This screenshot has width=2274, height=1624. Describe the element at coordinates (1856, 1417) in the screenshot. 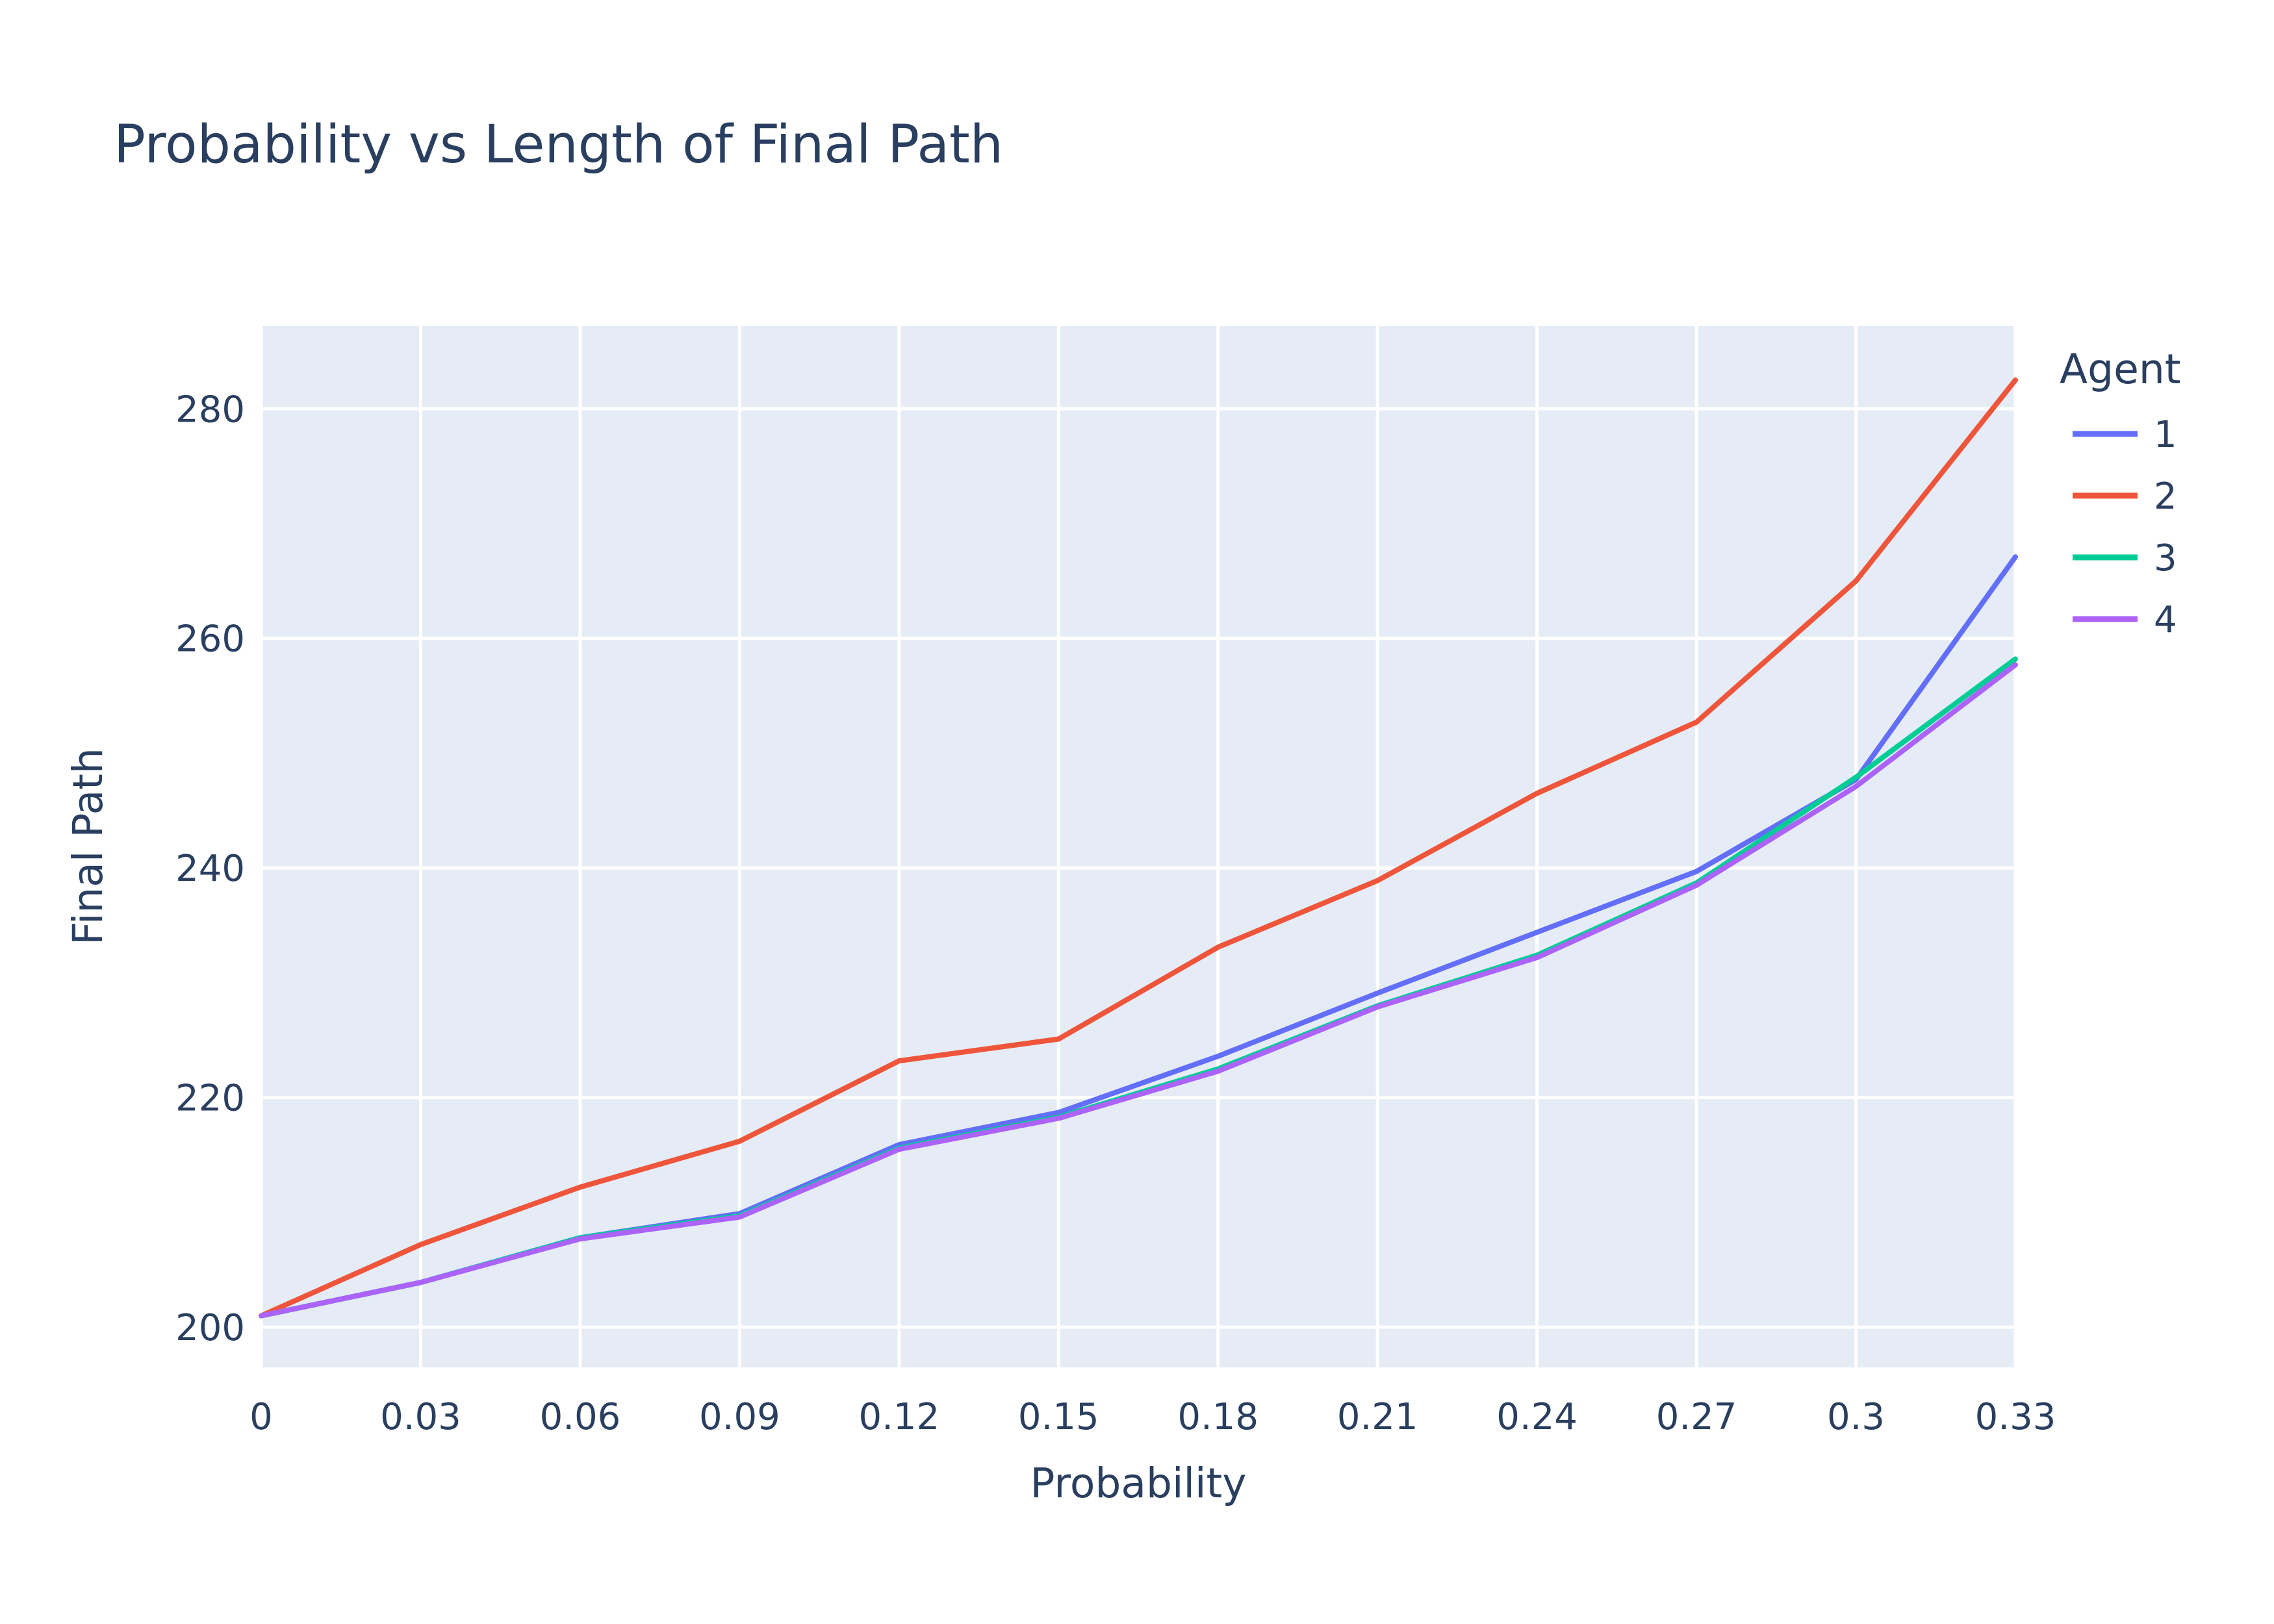

I see `x-tick-label: 0.3` at that location.